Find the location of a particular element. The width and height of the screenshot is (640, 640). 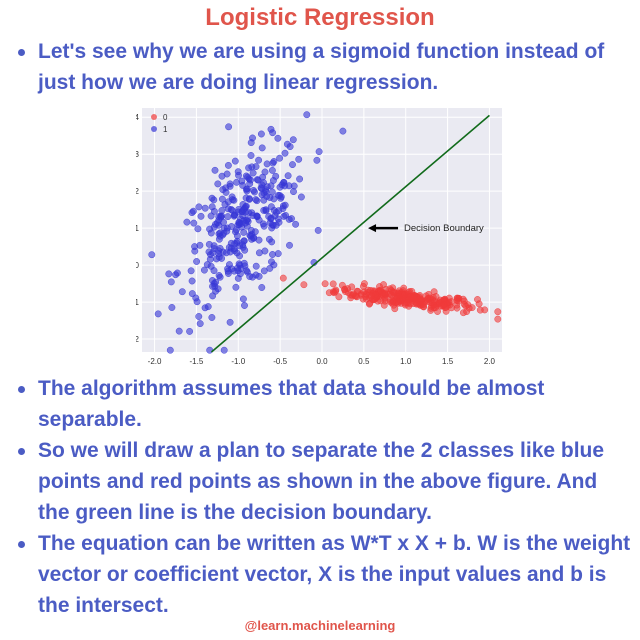

arrow-head-icon is located at coordinates (372, 228).